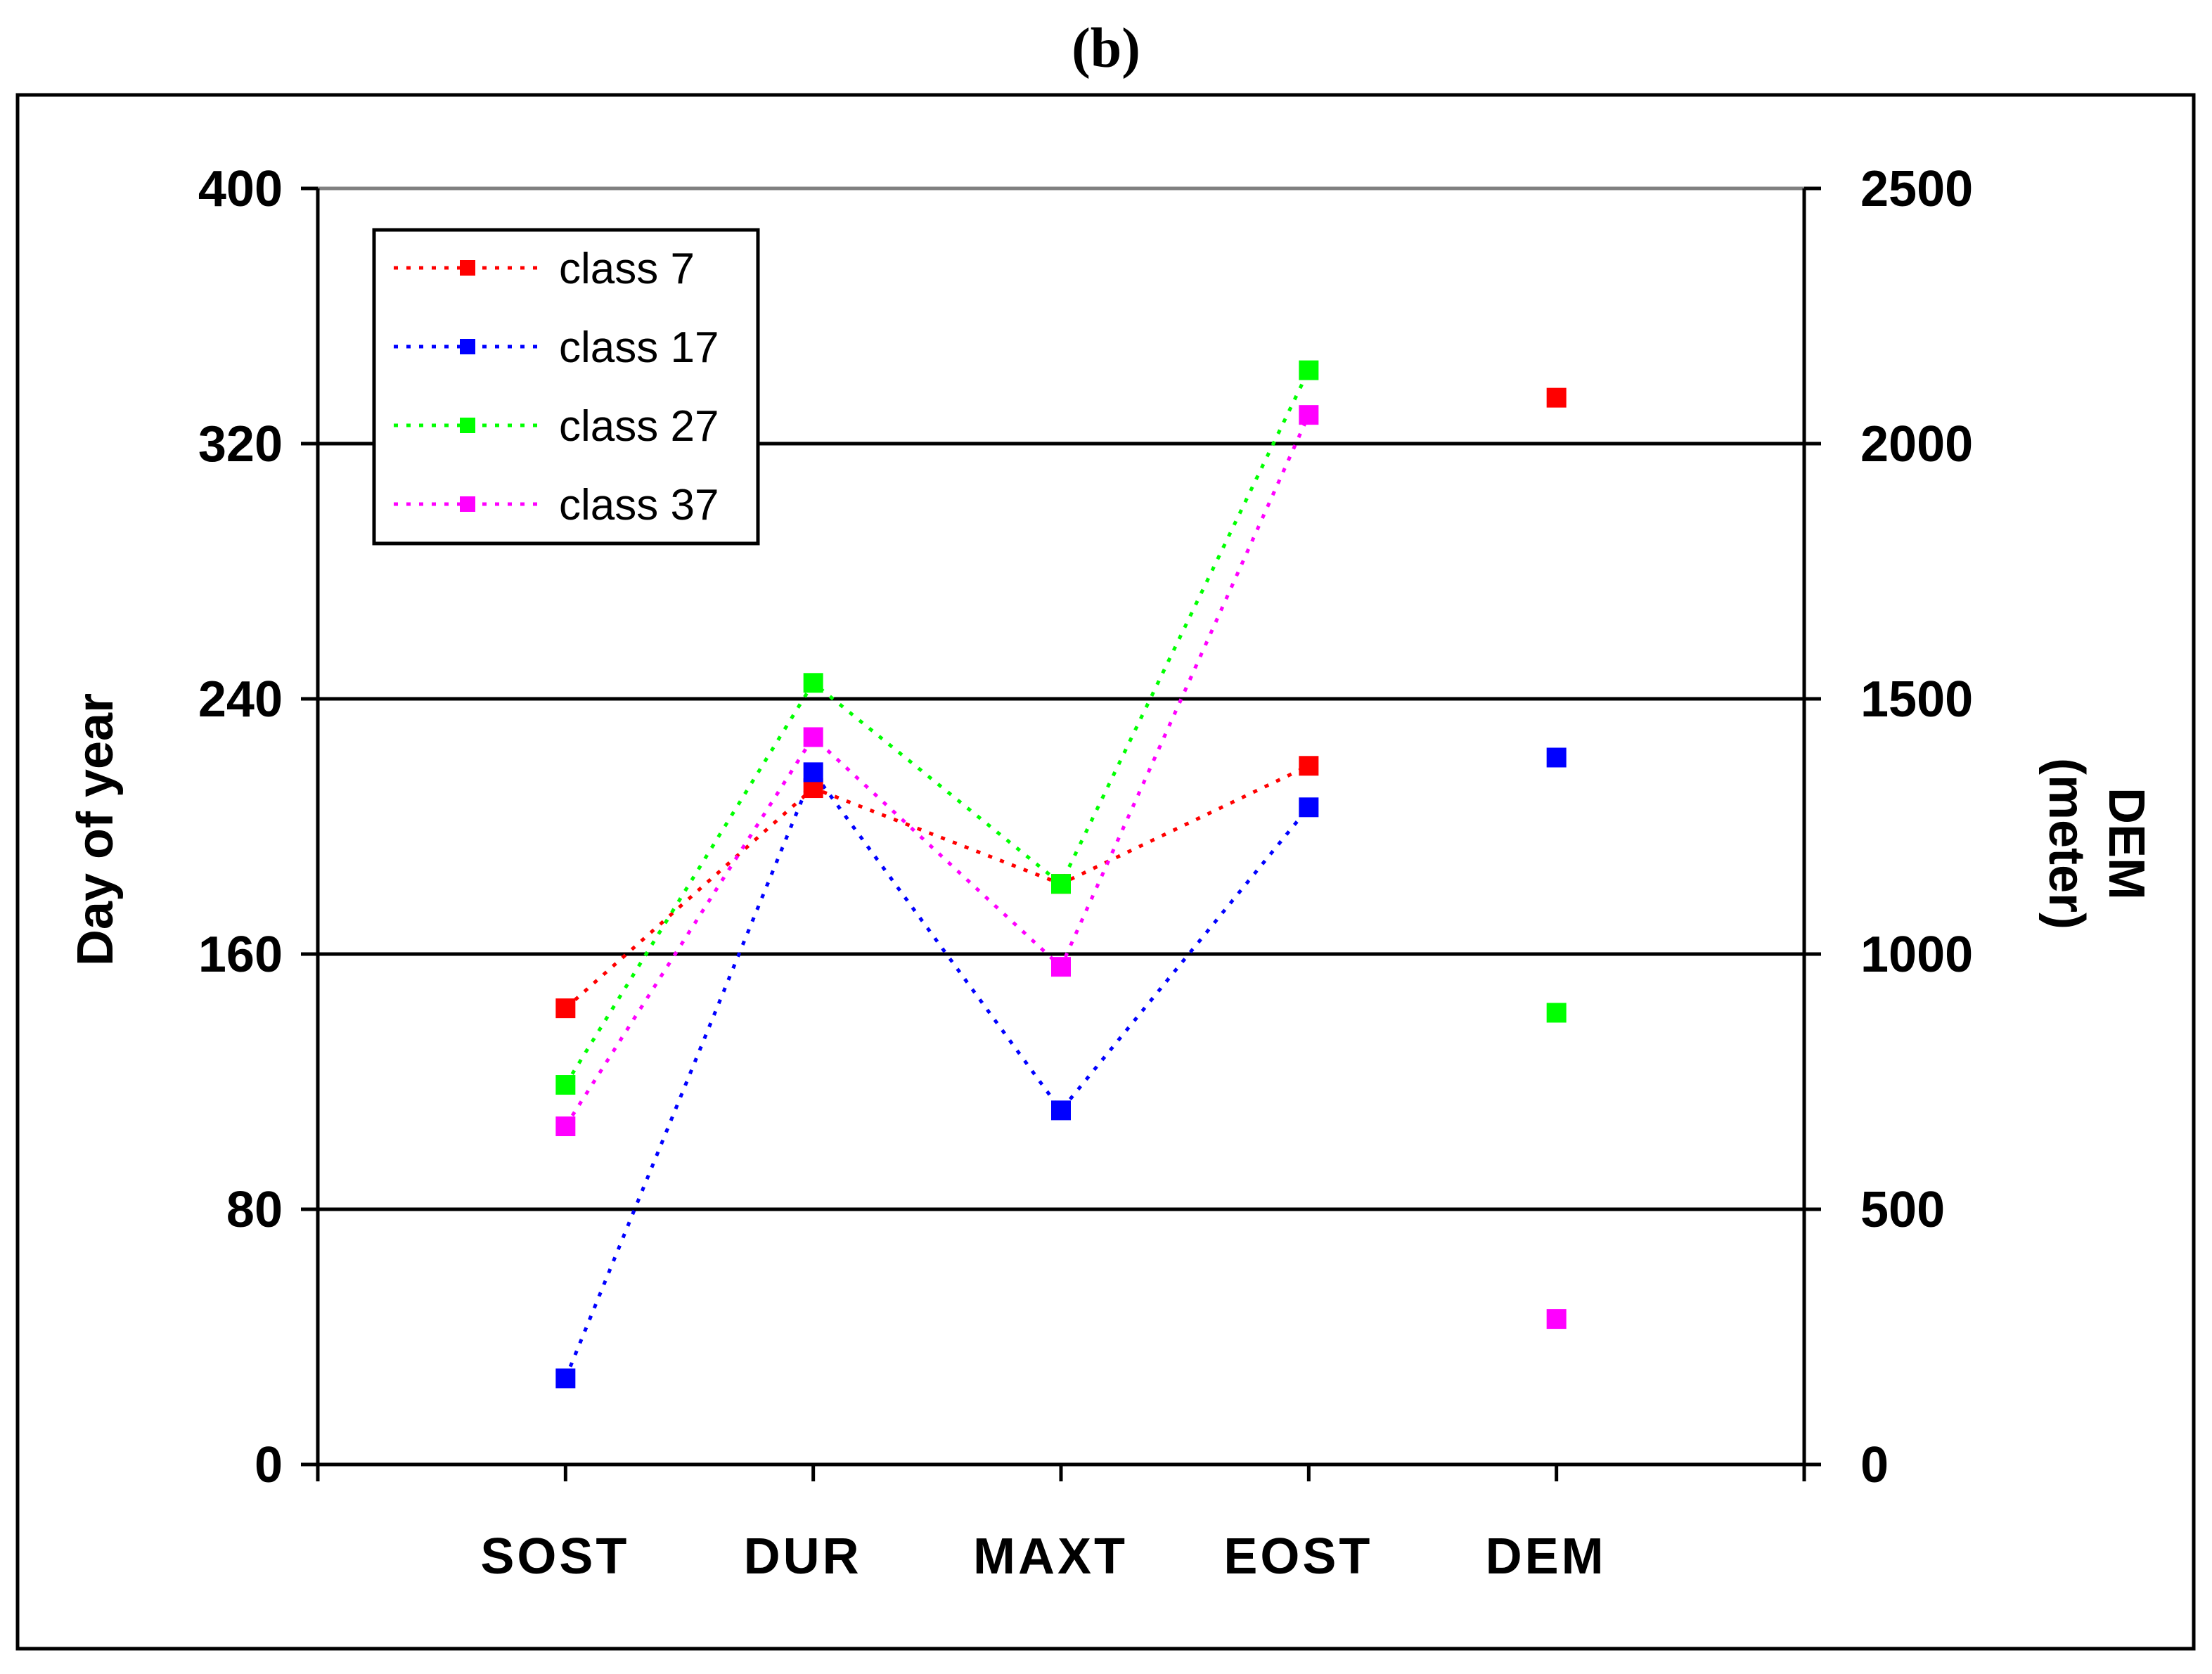 This screenshot has height=1674, width=2212. What do you see at coordinates (241, 955) in the screenshot?
I see `y-left-tick-label: 160` at bounding box center [241, 955].